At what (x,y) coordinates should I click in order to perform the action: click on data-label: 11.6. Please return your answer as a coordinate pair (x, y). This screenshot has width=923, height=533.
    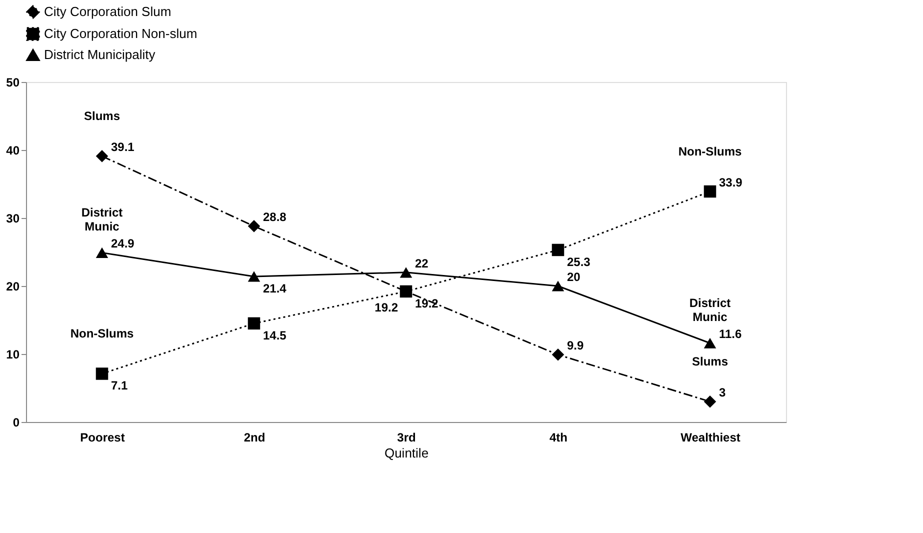
    Looking at the image, I should click on (730, 334).